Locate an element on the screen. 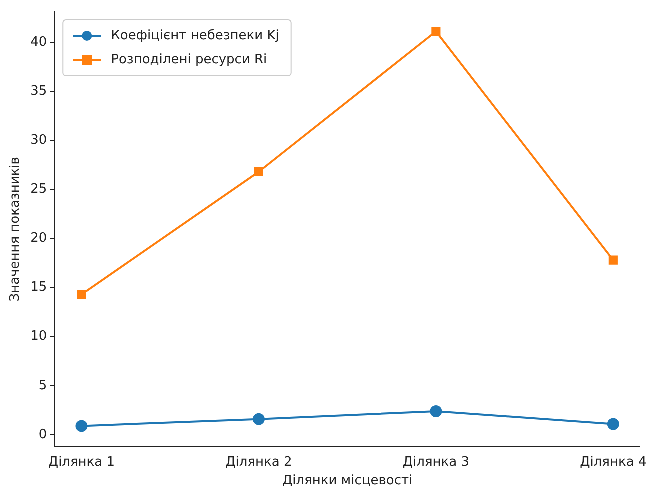 The width and height of the screenshot is (654, 491). legend-label: Коефіцієнт небезпеки Kj is located at coordinates (195, 36).